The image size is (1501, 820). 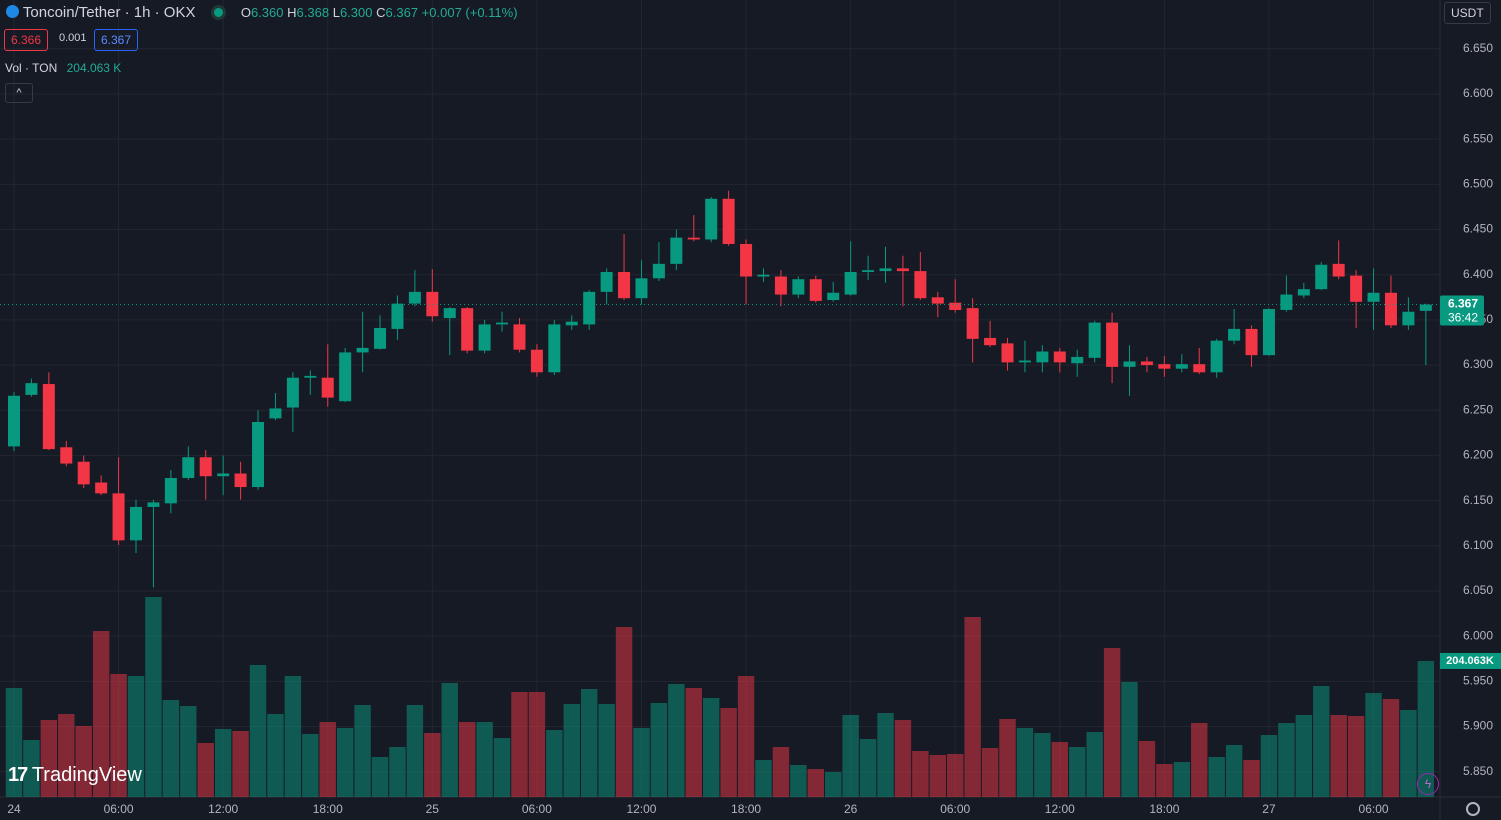 I want to click on y-tick-label: 6.050, so click(x=1478, y=590).